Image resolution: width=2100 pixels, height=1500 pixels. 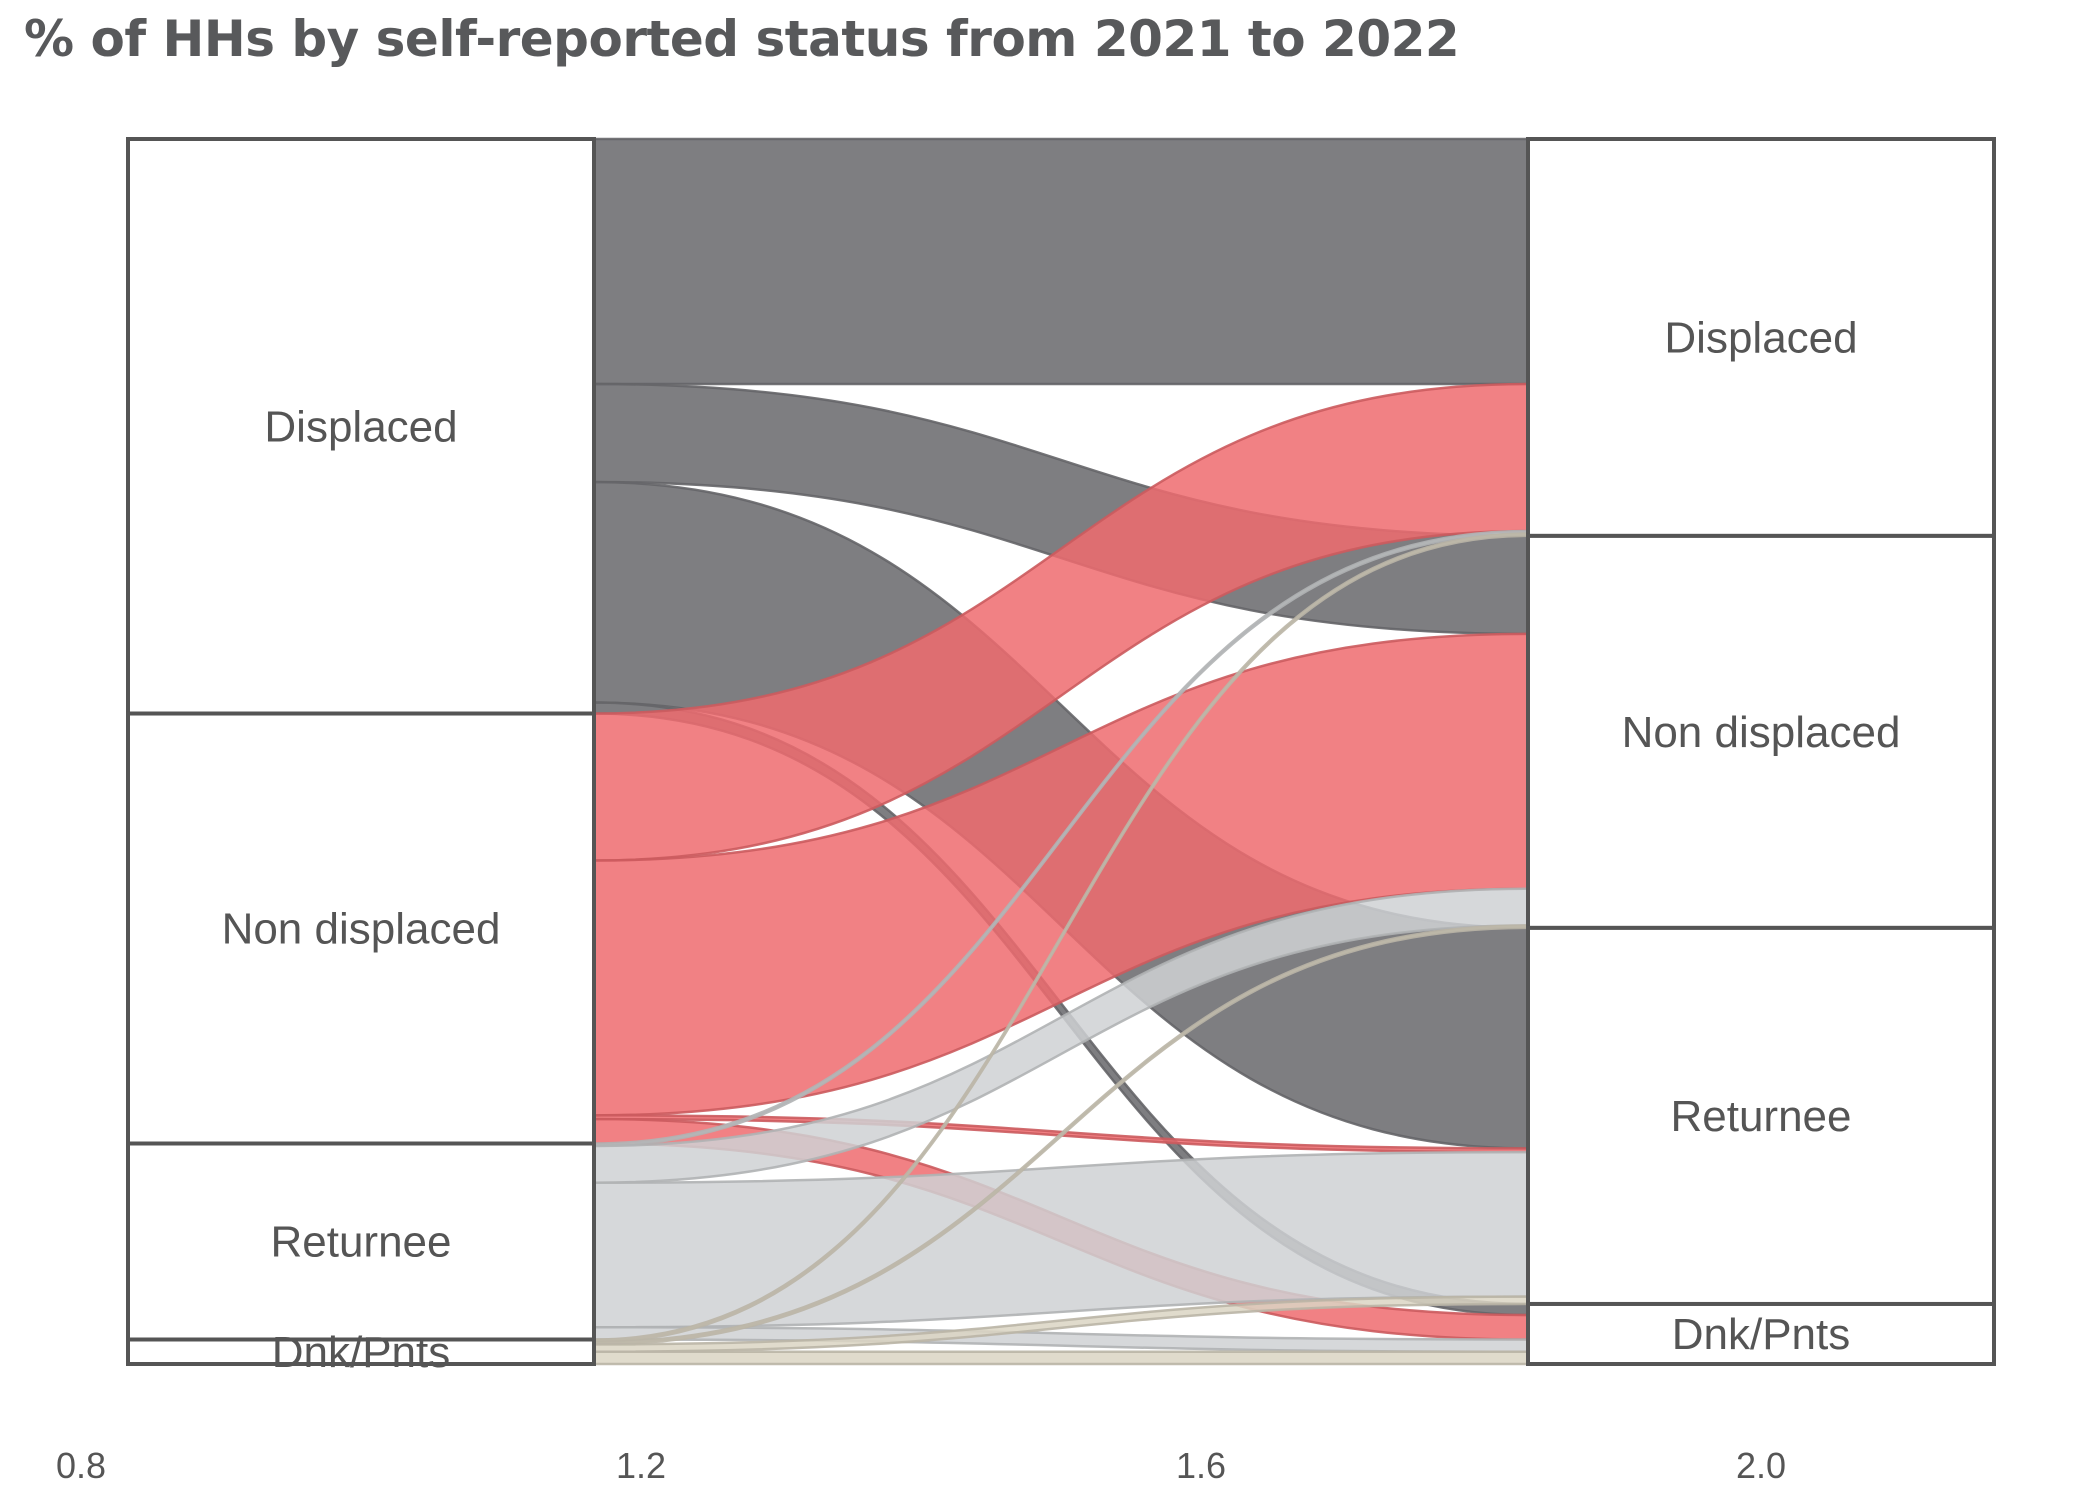 What do you see at coordinates (360, 426) in the screenshot?
I see `stratum-label-left-displaced: Displaced` at bounding box center [360, 426].